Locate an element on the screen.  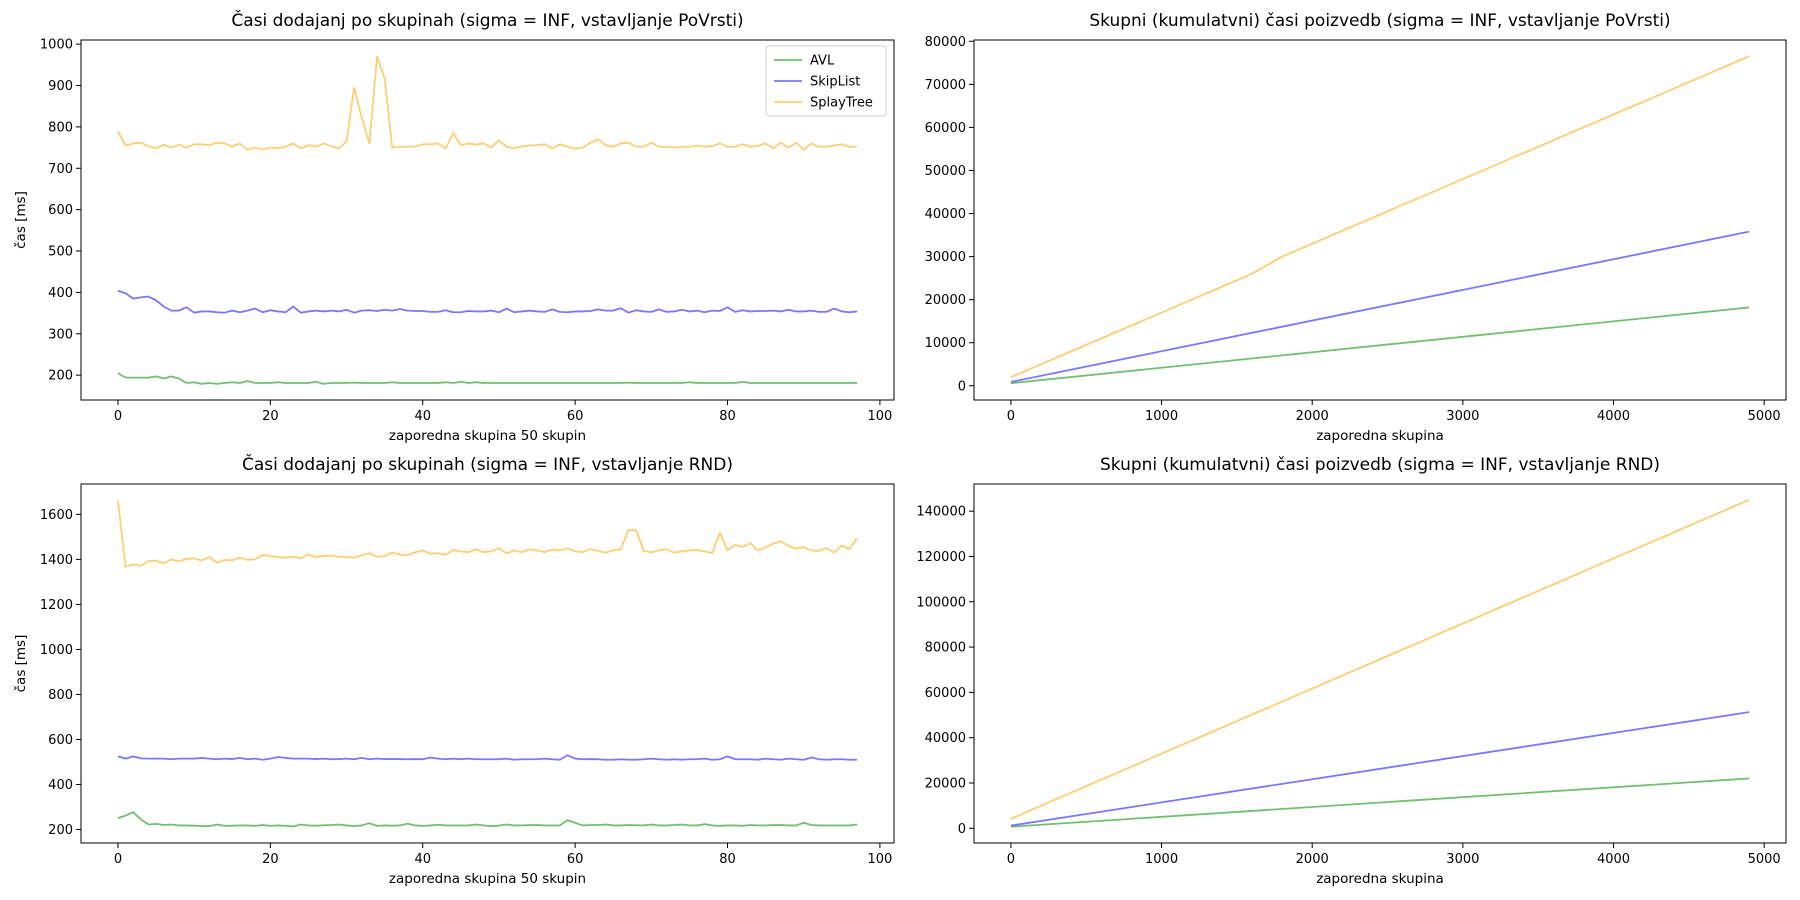
y-tick-label: 500 is located at coordinates (60, 252).